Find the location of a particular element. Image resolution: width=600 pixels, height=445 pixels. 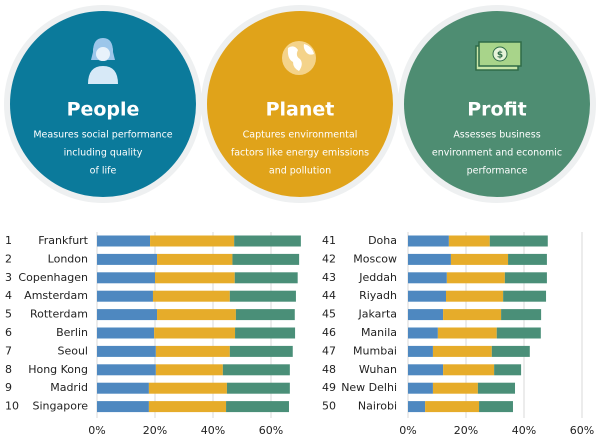

pillar-title: Profit is located at coordinates (497, 110).